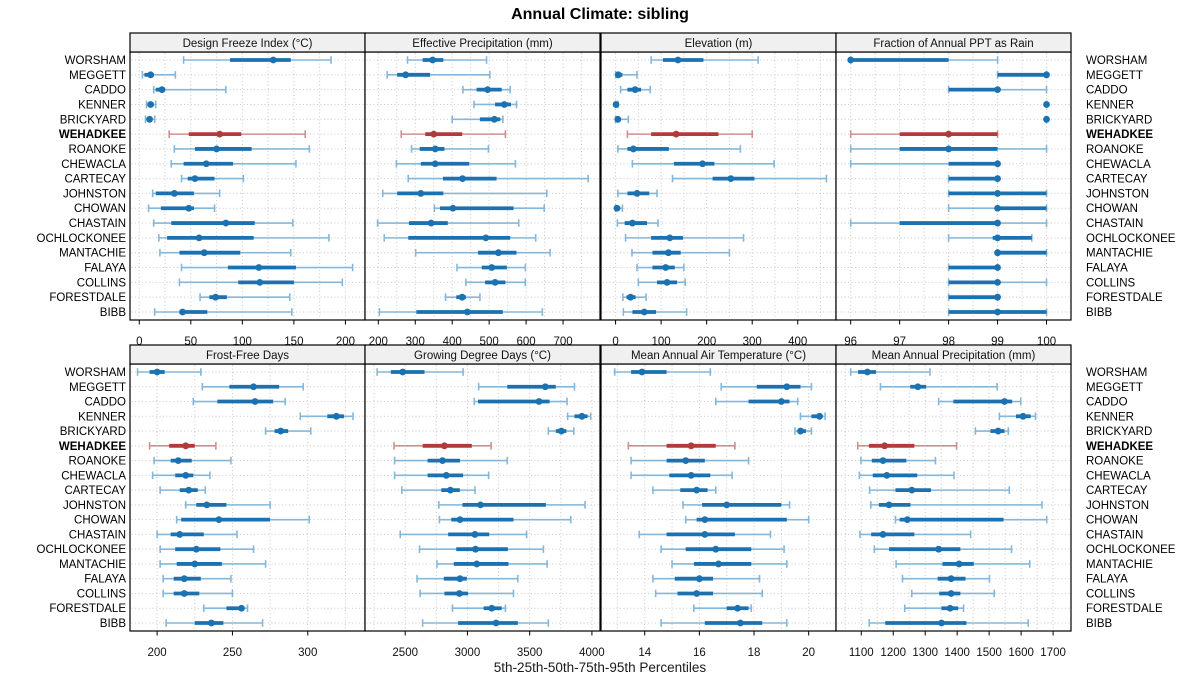 Image resolution: width=1200 pixels, height=700 pixels. What do you see at coordinates (307, 653) in the screenshot?
I see `label: 300` at bounding box center [307, 653].